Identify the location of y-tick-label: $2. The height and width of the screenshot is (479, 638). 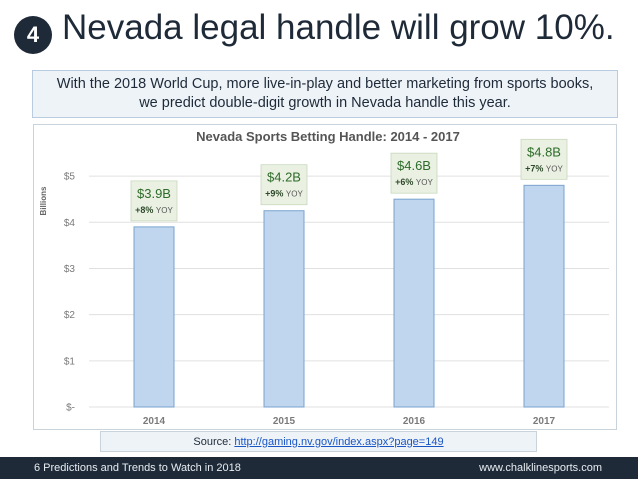
(70, 315).